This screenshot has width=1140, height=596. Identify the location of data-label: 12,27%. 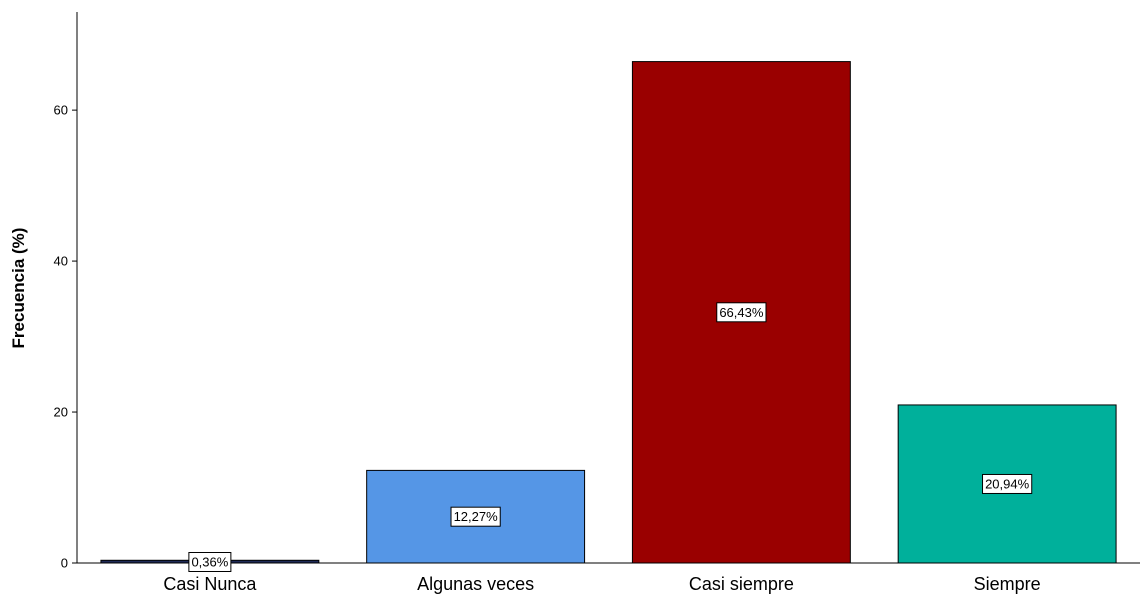
(476, 516).